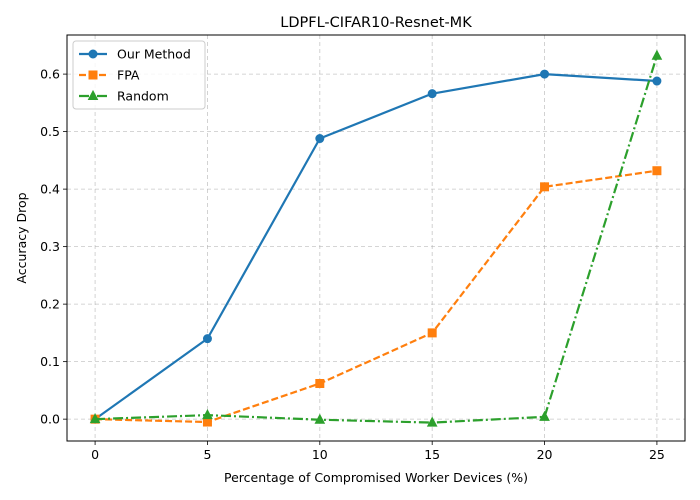 This screenshot has height=500, width=700. I want to click on y-tick-label: 0.5, so click(50, 131).